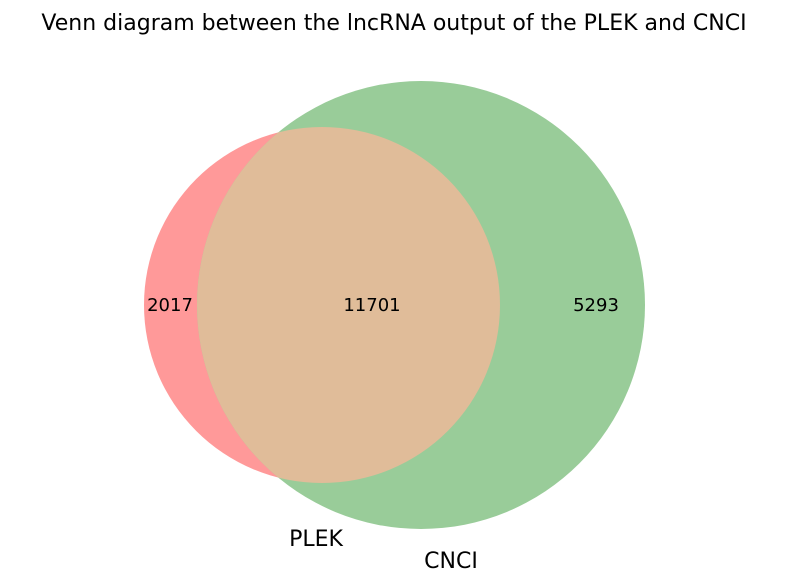  What do you see at coordinates (371, 305) in the screenshot?
I see `count-intersection: 11701` at bounding box center [371, 305].